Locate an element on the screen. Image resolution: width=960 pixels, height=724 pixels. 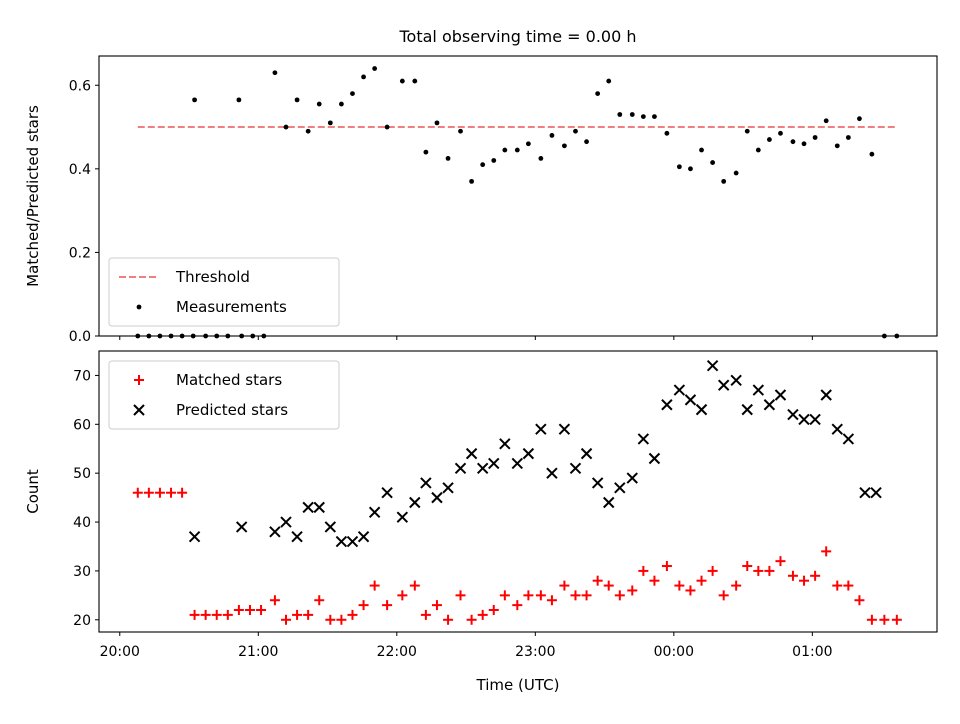
x-tick-label: 23:00 is located at coordinates (535, 652).